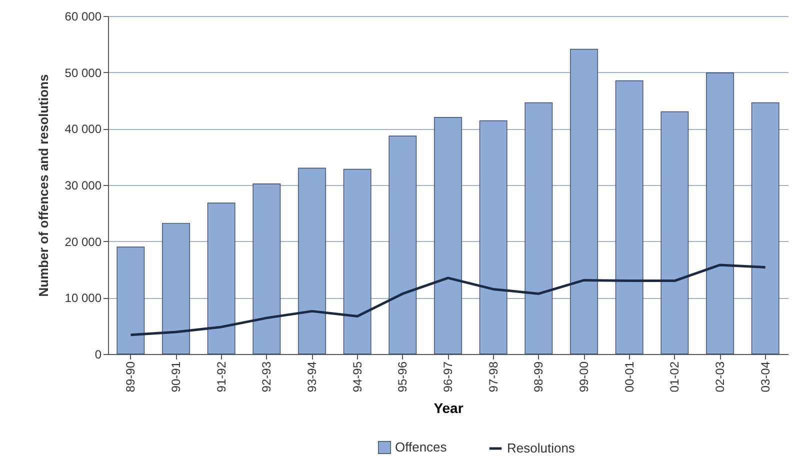 This screenshot has width=795, height=465. Describe the element at coordinates (83, 129) in the screenshot. I see `y-tick-label: 40 000` at that location.